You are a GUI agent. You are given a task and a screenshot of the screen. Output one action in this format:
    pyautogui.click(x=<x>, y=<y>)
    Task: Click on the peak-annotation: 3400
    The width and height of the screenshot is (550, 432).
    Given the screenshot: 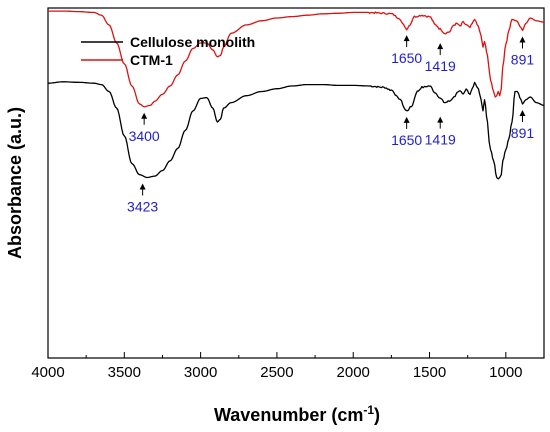 What is the action you would take?
    pyautogui.click(x=144, y=128)
    